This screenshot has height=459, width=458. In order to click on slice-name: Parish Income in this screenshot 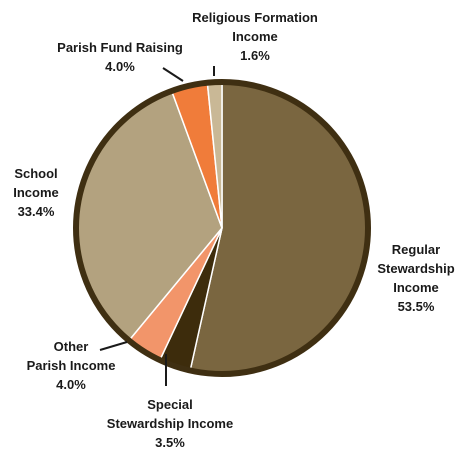, I will do `click(71, 365)`.